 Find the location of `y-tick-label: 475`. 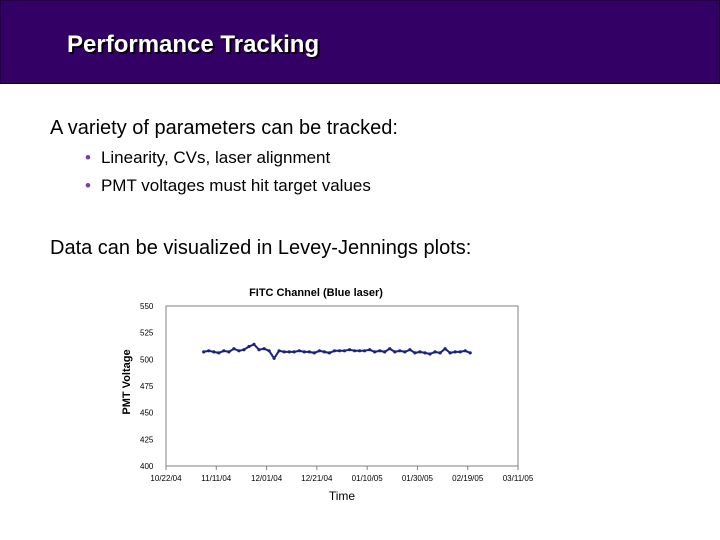

y-tick-label: 475 is located at coordinates (147, 386).